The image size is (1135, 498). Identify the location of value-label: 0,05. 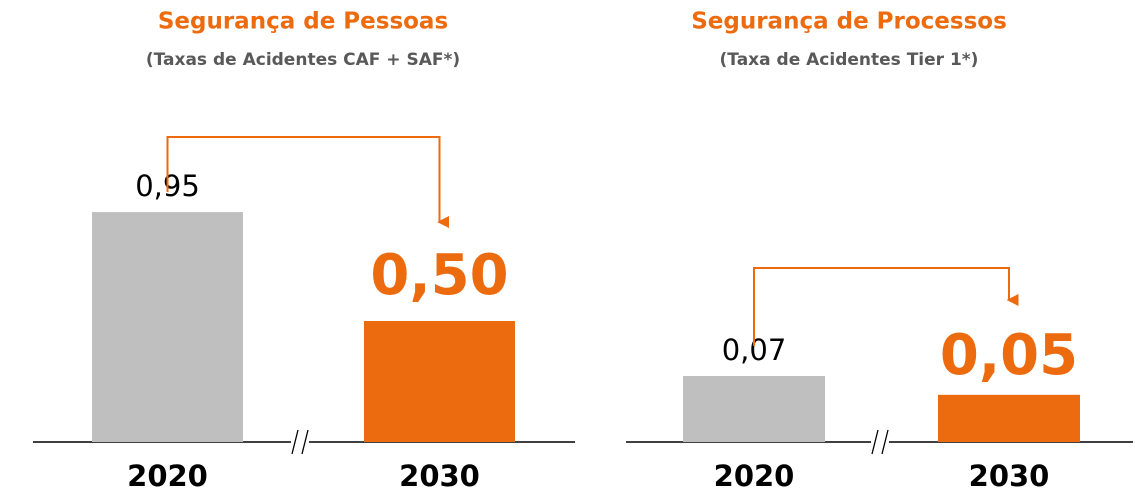
(1009, 355).